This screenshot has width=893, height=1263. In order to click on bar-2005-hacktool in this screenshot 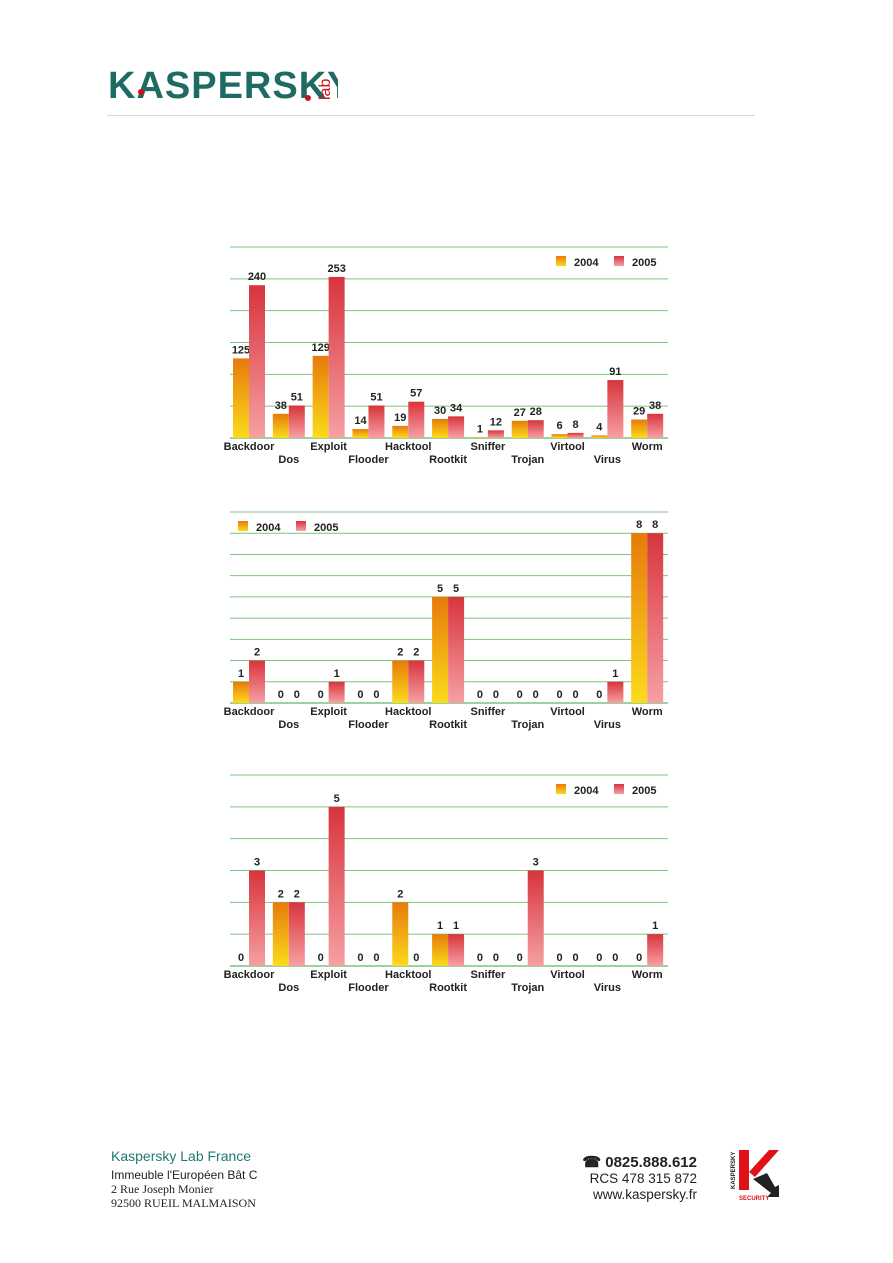, I will do `click(416, 681)`.